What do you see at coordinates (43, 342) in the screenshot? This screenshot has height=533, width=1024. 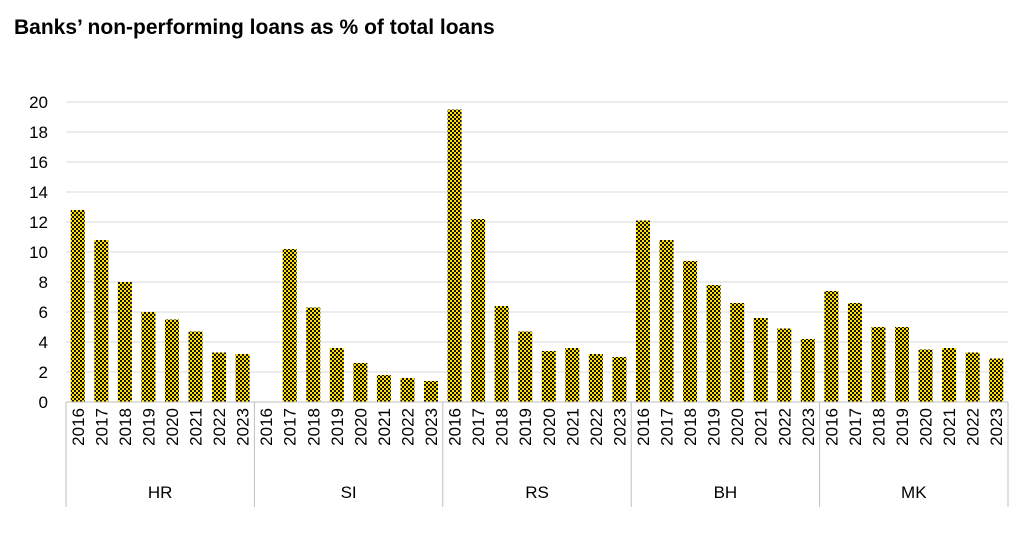 I see `y-tick-label: 4` at bounding box center [43, 342].